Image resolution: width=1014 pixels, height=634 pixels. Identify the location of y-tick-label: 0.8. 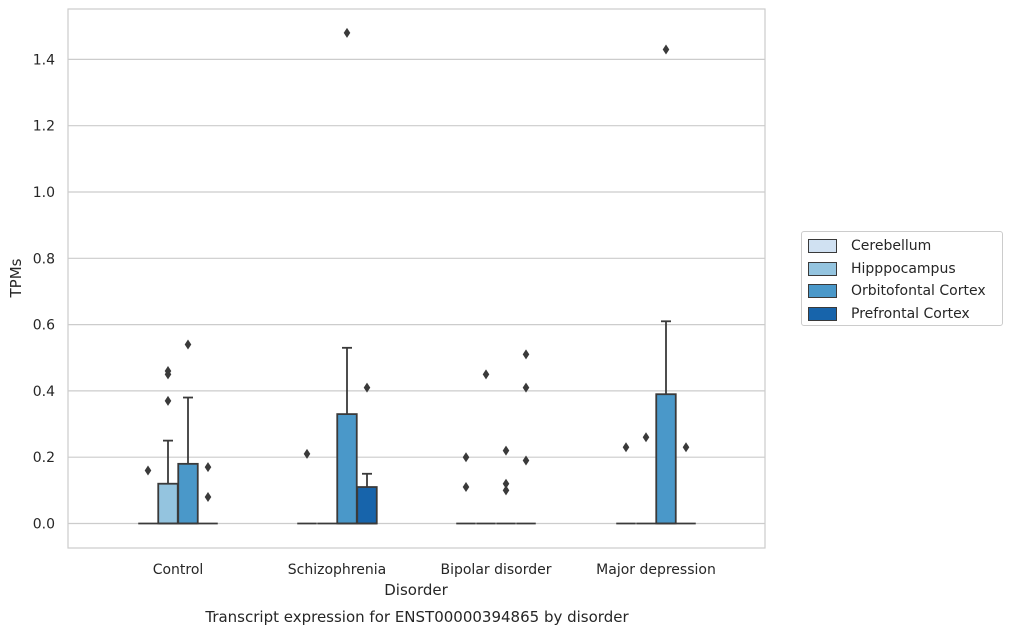
(44, 259).